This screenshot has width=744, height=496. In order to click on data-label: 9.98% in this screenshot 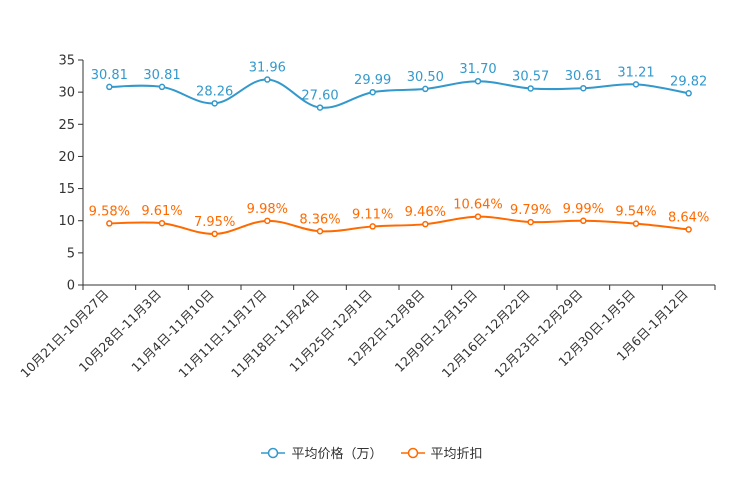, I will do `click(267, 209)`.